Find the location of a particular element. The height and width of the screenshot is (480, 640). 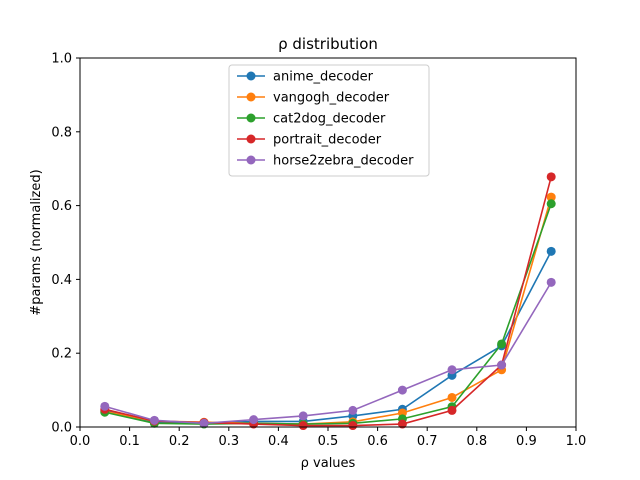

legend-label: vangogh_decoder is located at coordinates (331, 98).